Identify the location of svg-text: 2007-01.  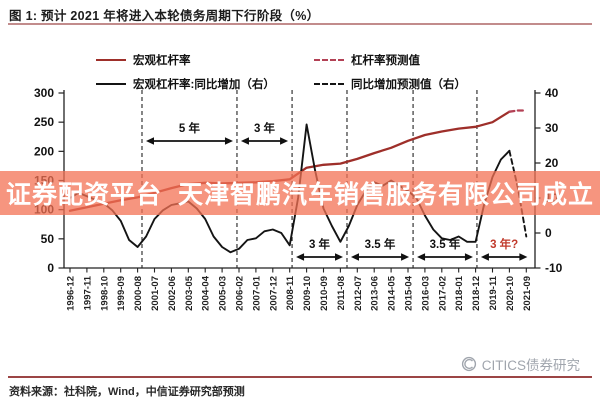
(256, 293).